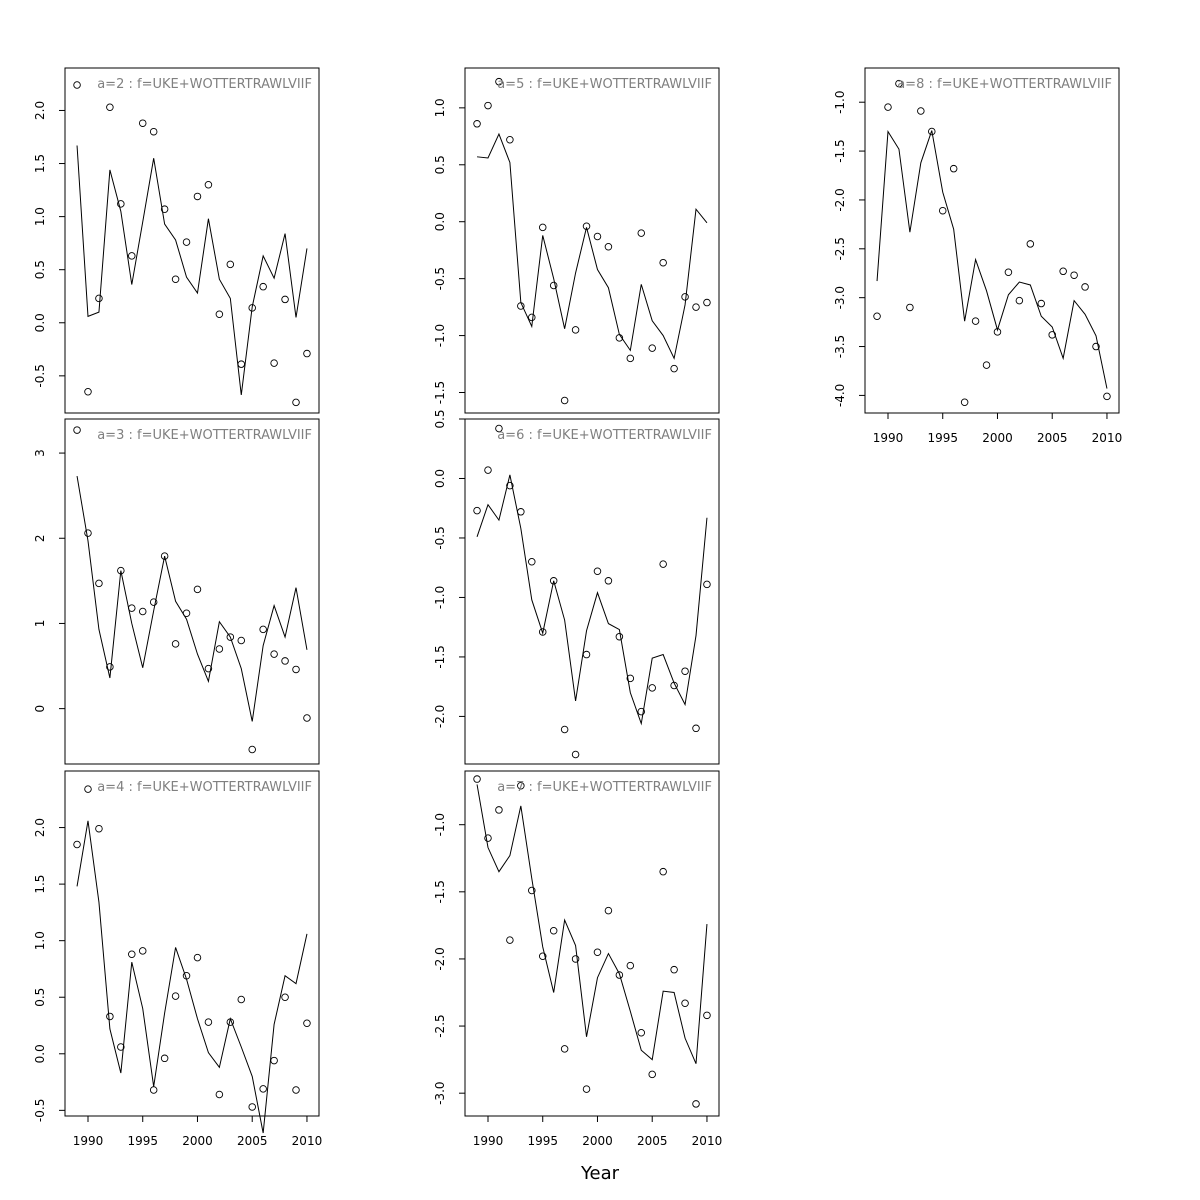 Image resolution: width=1200 pixels, height=1200 pixels. Describe the element at coordinates (204, 787) in the screenshot. I see `panel-title: a=4 : f=UKE+WOTTERTRAWLVIIF` at that location.